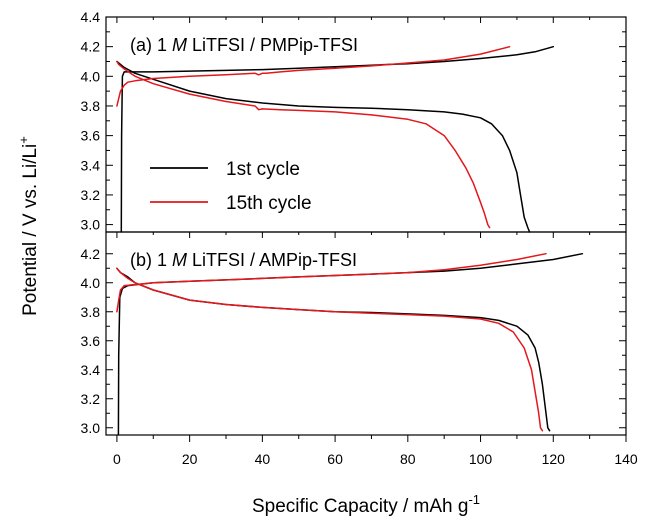 This screenshot has height=528, width=645. I want to click on panel-a-label: (a) 1 M LiTFSI / PMPip-TFSI, so click(244, 45).